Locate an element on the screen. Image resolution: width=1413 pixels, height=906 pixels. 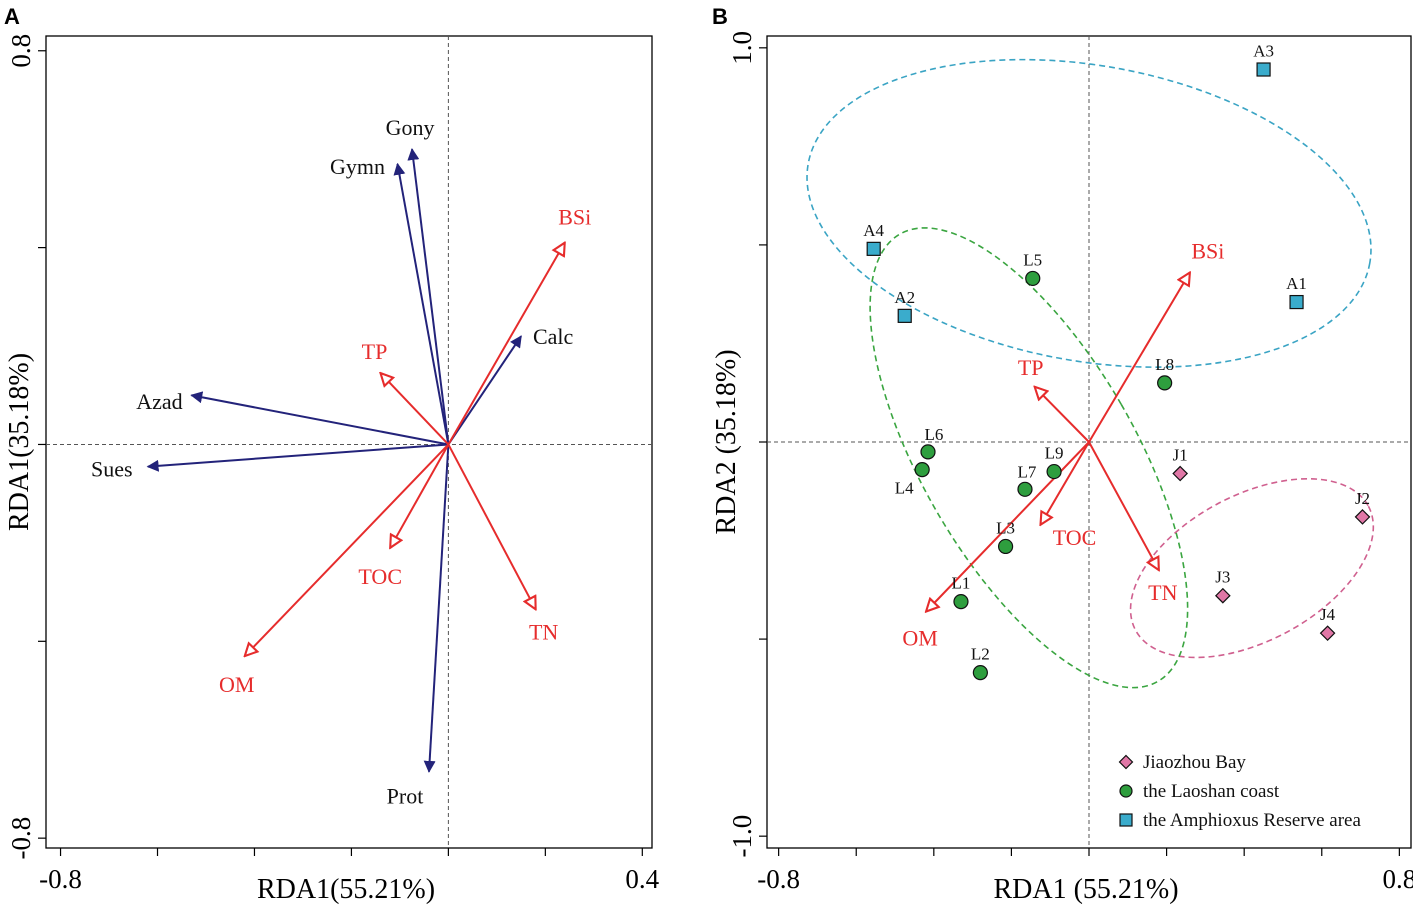
panel-a-y-axis: -0.8 0.8 is located at coordinates (26, 447).